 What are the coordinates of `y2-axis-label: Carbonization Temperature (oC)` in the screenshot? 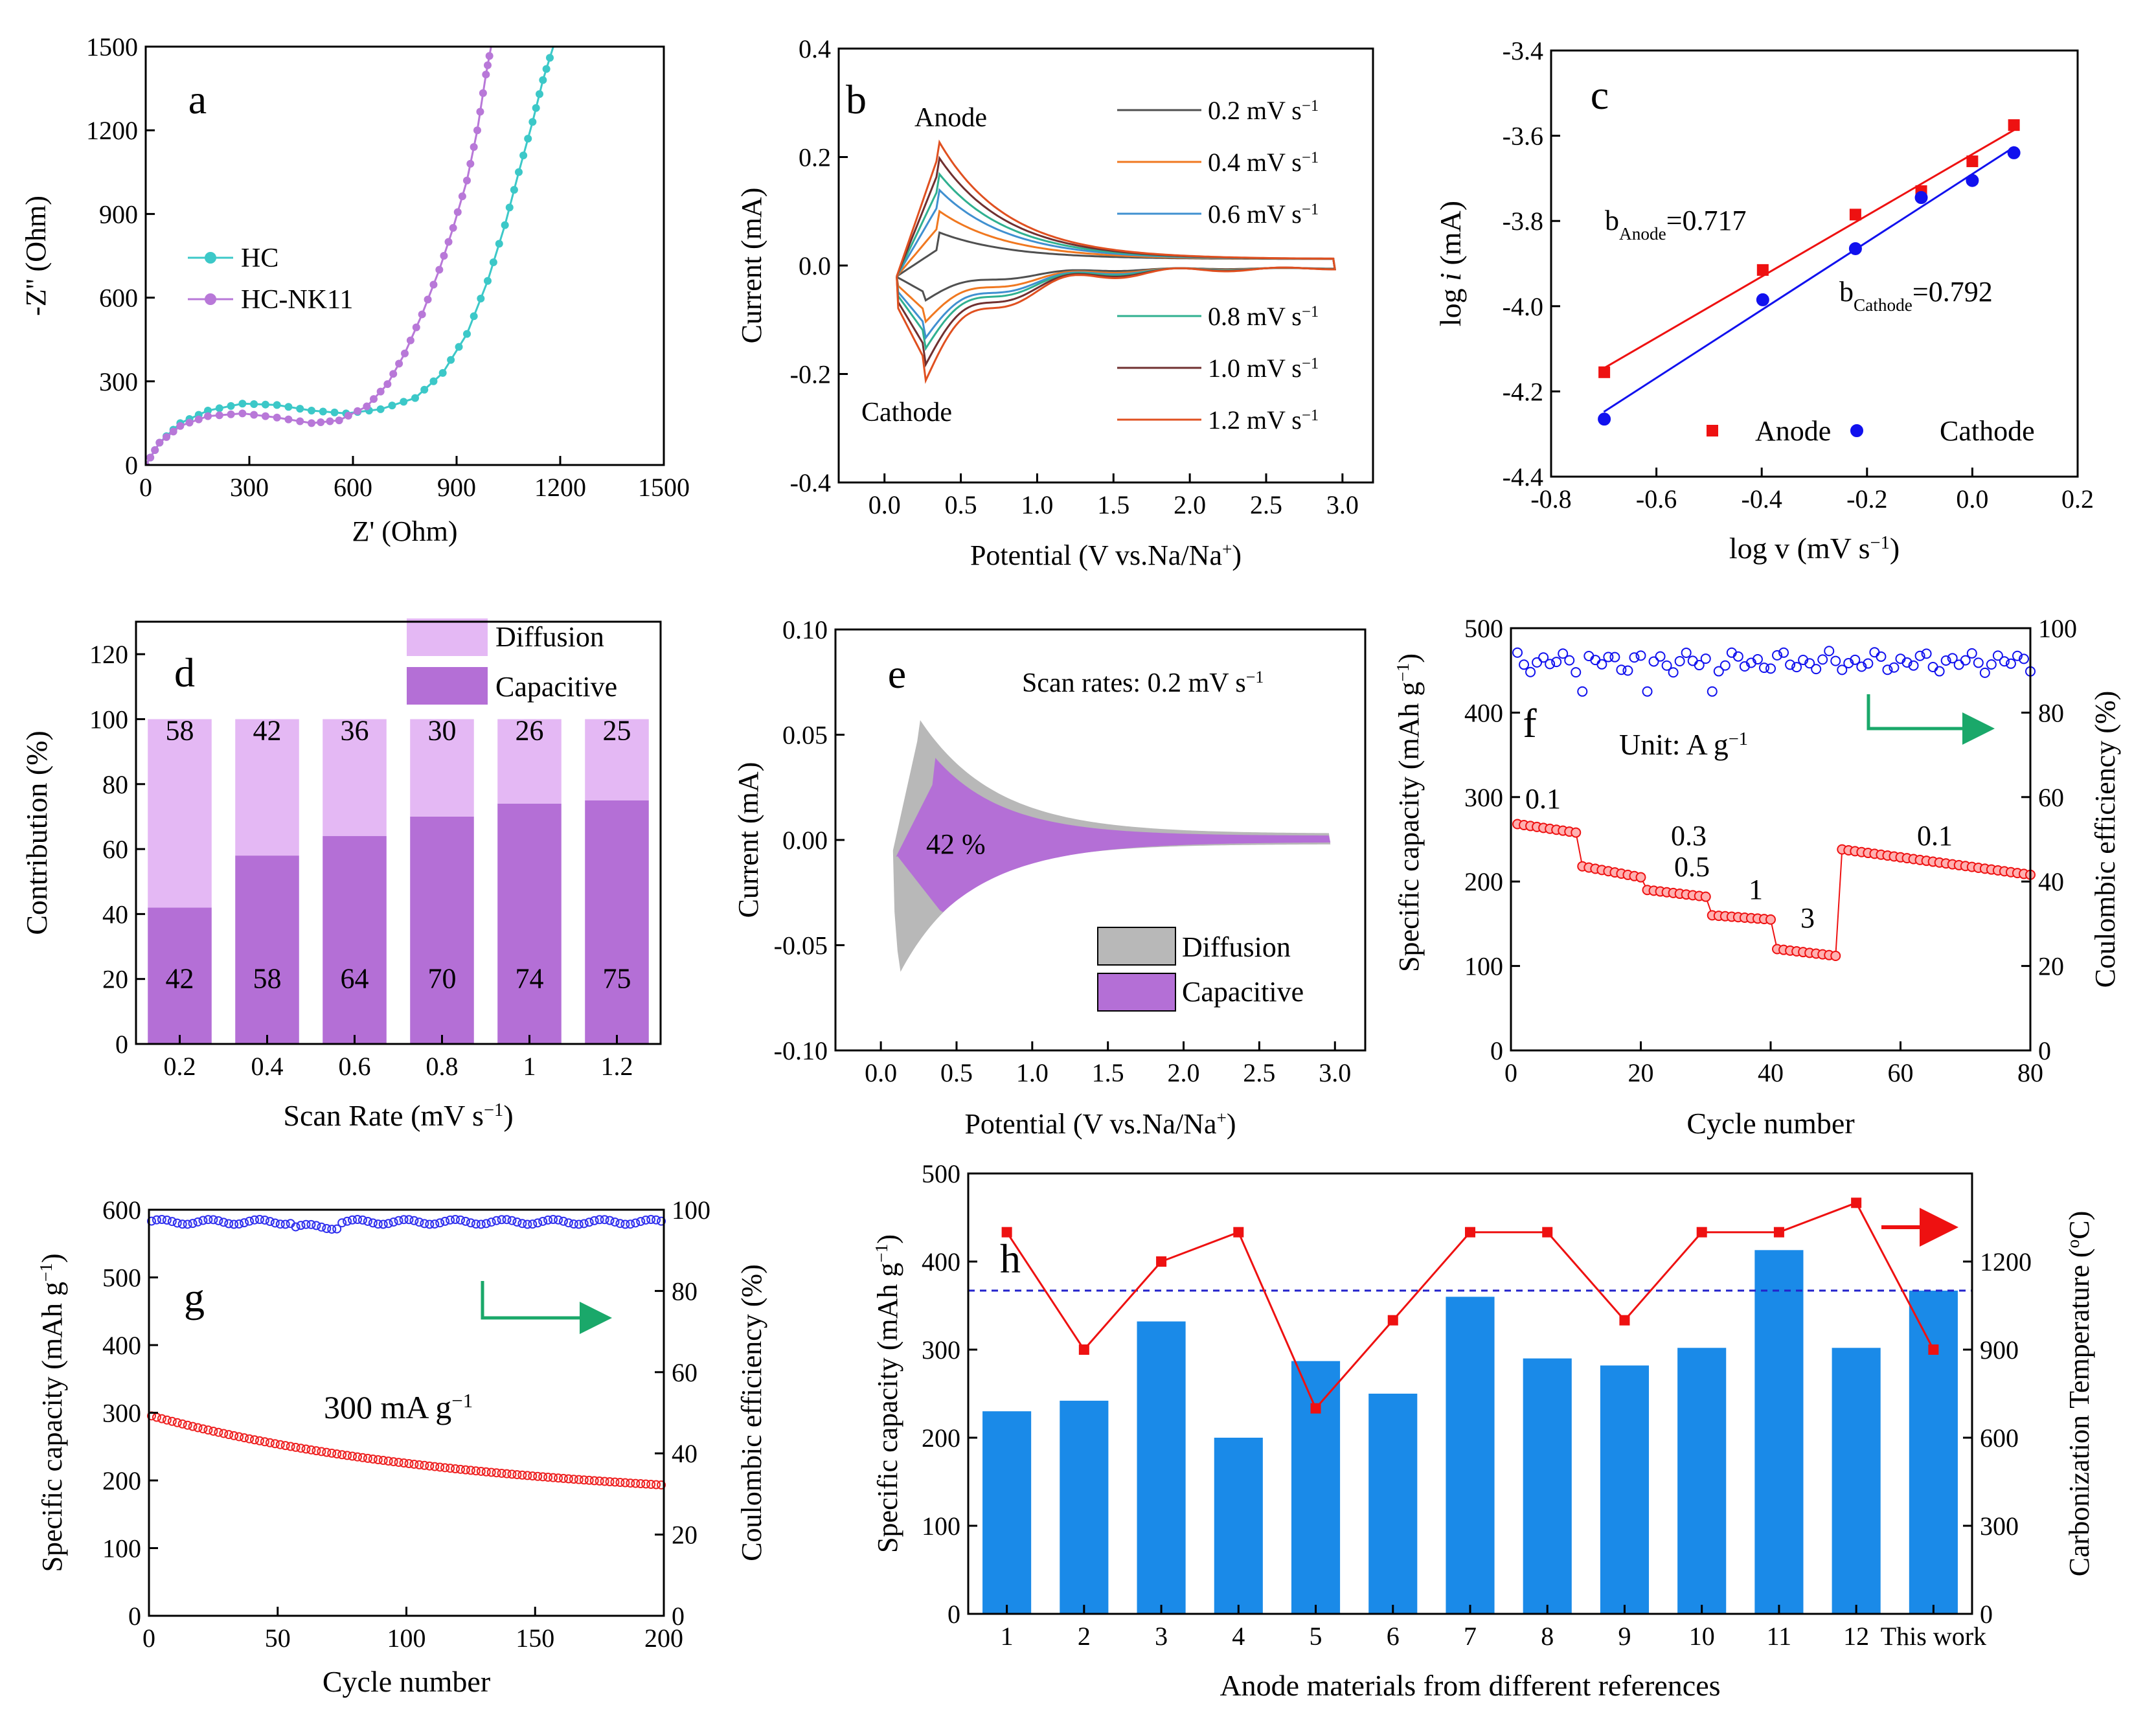 It's located at (2079, 1394).